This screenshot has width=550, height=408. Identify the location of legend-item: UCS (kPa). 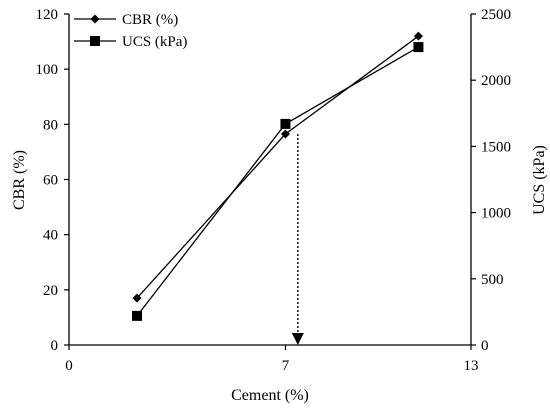
(130, 42).